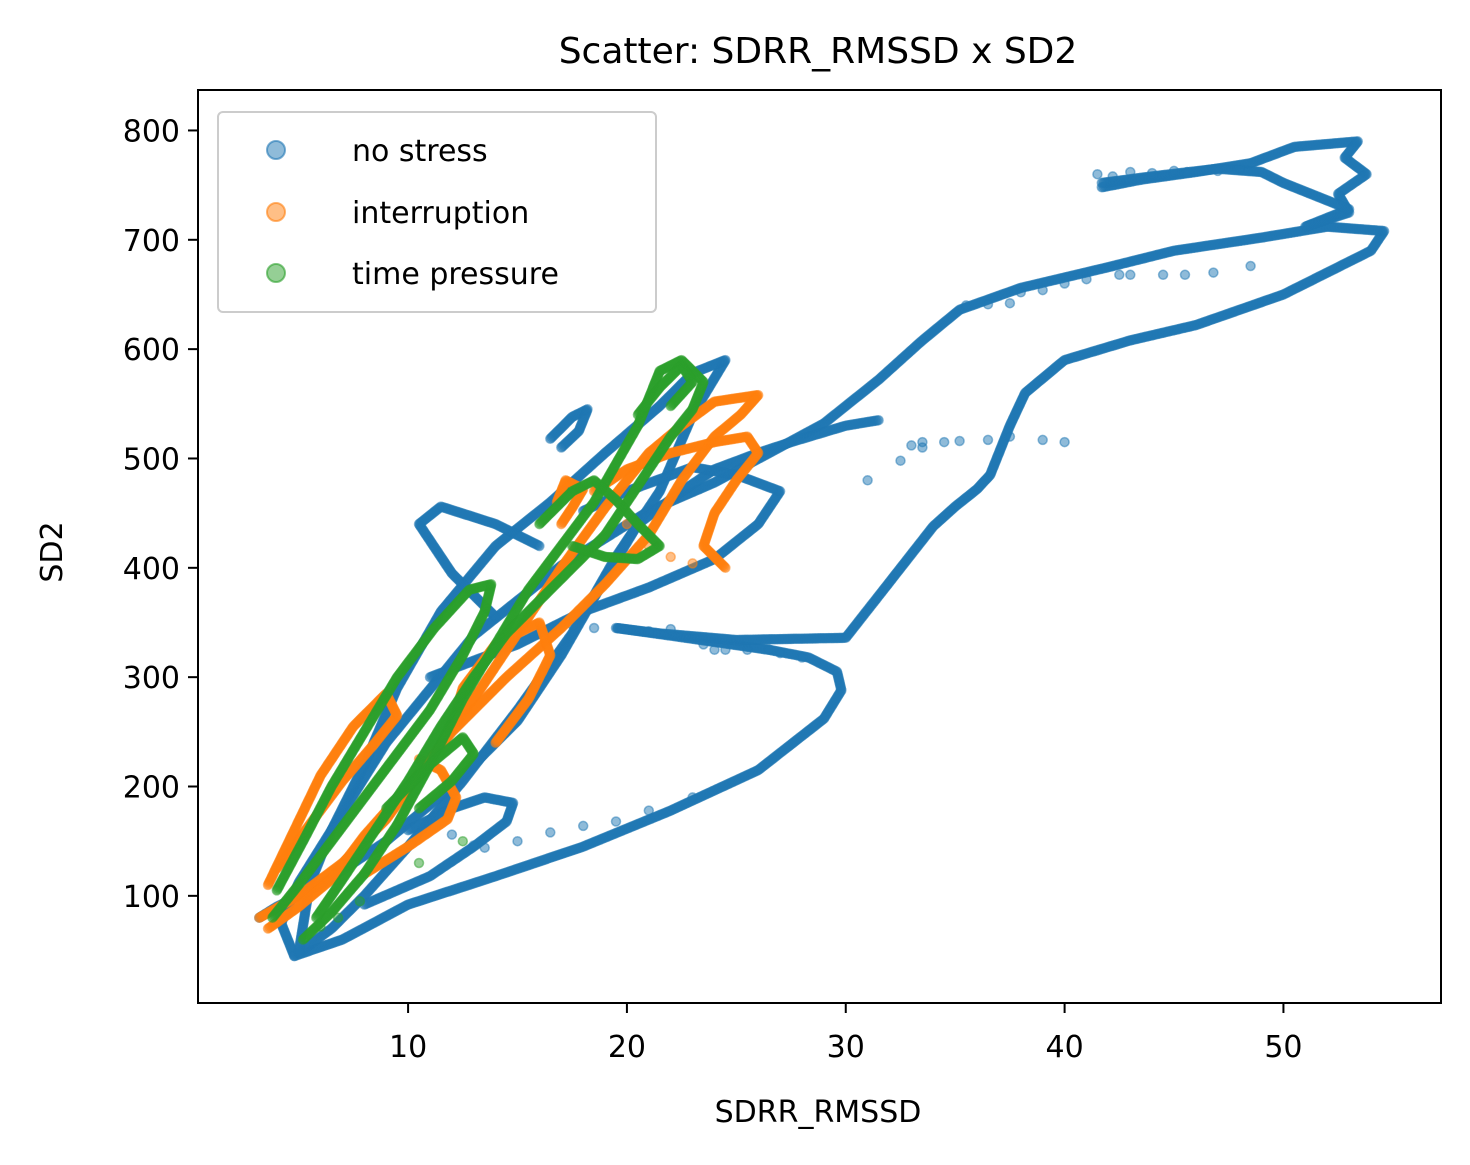  I want to click on chart-title: Scatter: SDRR_RMSSD x SD2, so click(818, 51).